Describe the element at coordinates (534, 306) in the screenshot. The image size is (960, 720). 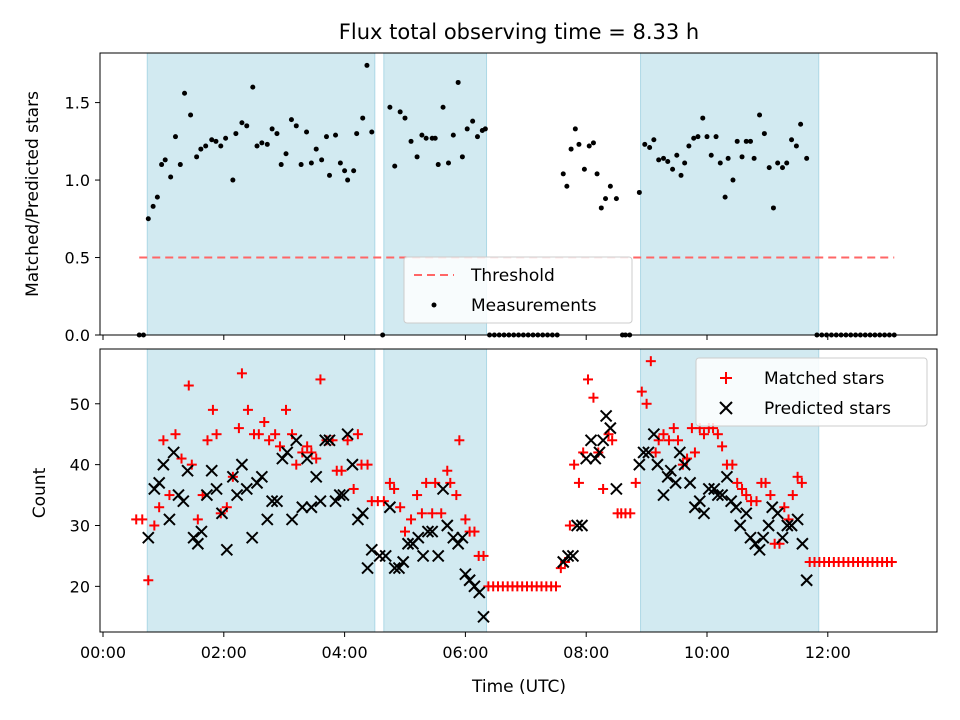
I see `legend-measurements-label: Measurements` at that location.